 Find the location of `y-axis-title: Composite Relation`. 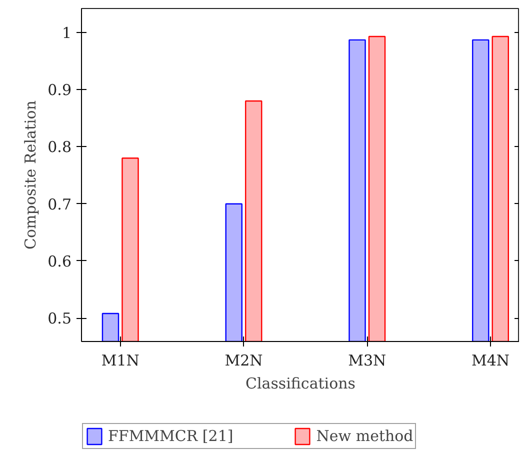

y-axis-title: Composite Relation is located at coordinates (31, 175).